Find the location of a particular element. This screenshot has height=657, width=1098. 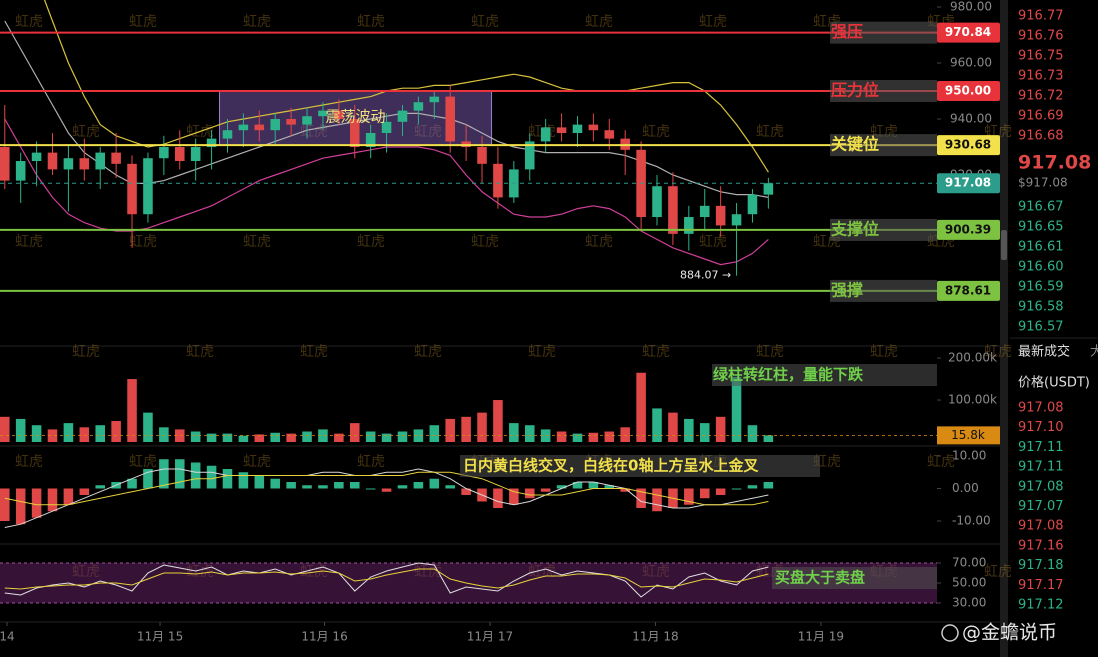

x-tick-label: 11月 16 is located at coordinates (324, 637).